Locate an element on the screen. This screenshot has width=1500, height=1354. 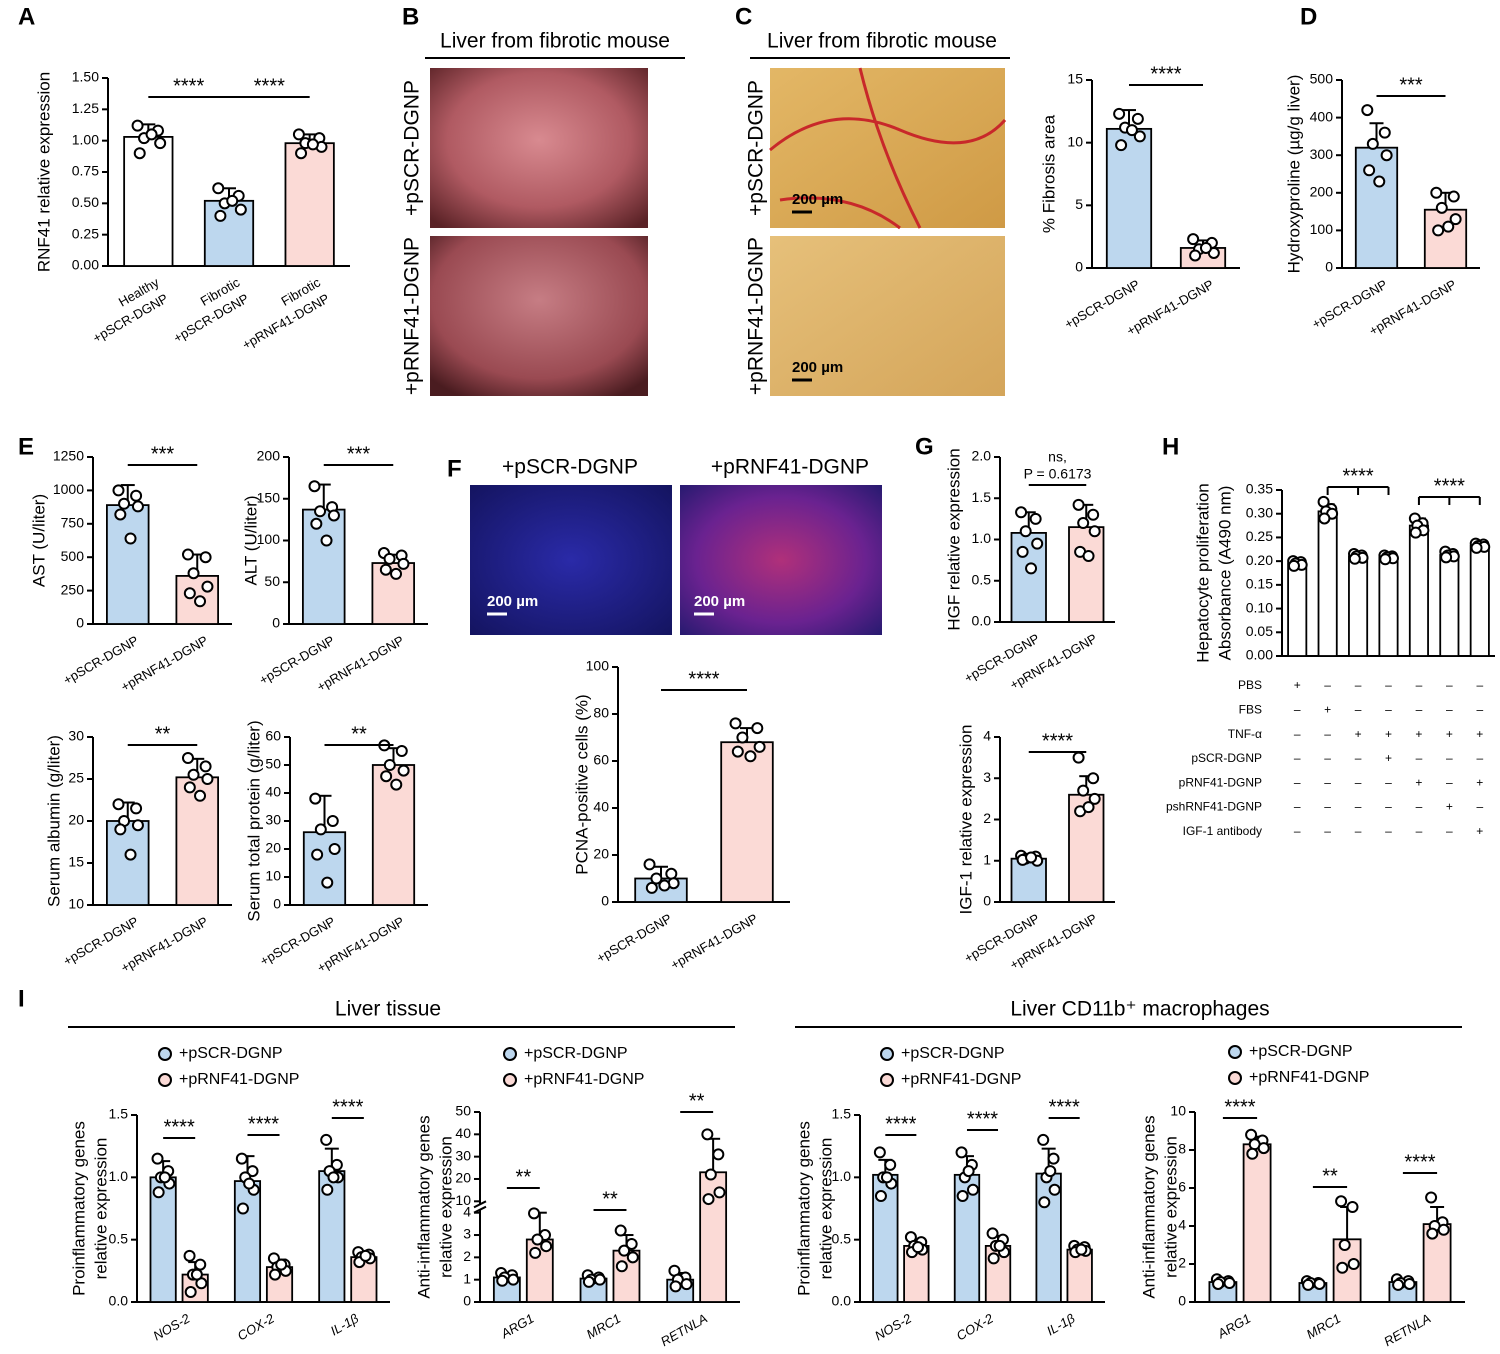
y-tick-label: 1250 is located at coordinates (68, 456).